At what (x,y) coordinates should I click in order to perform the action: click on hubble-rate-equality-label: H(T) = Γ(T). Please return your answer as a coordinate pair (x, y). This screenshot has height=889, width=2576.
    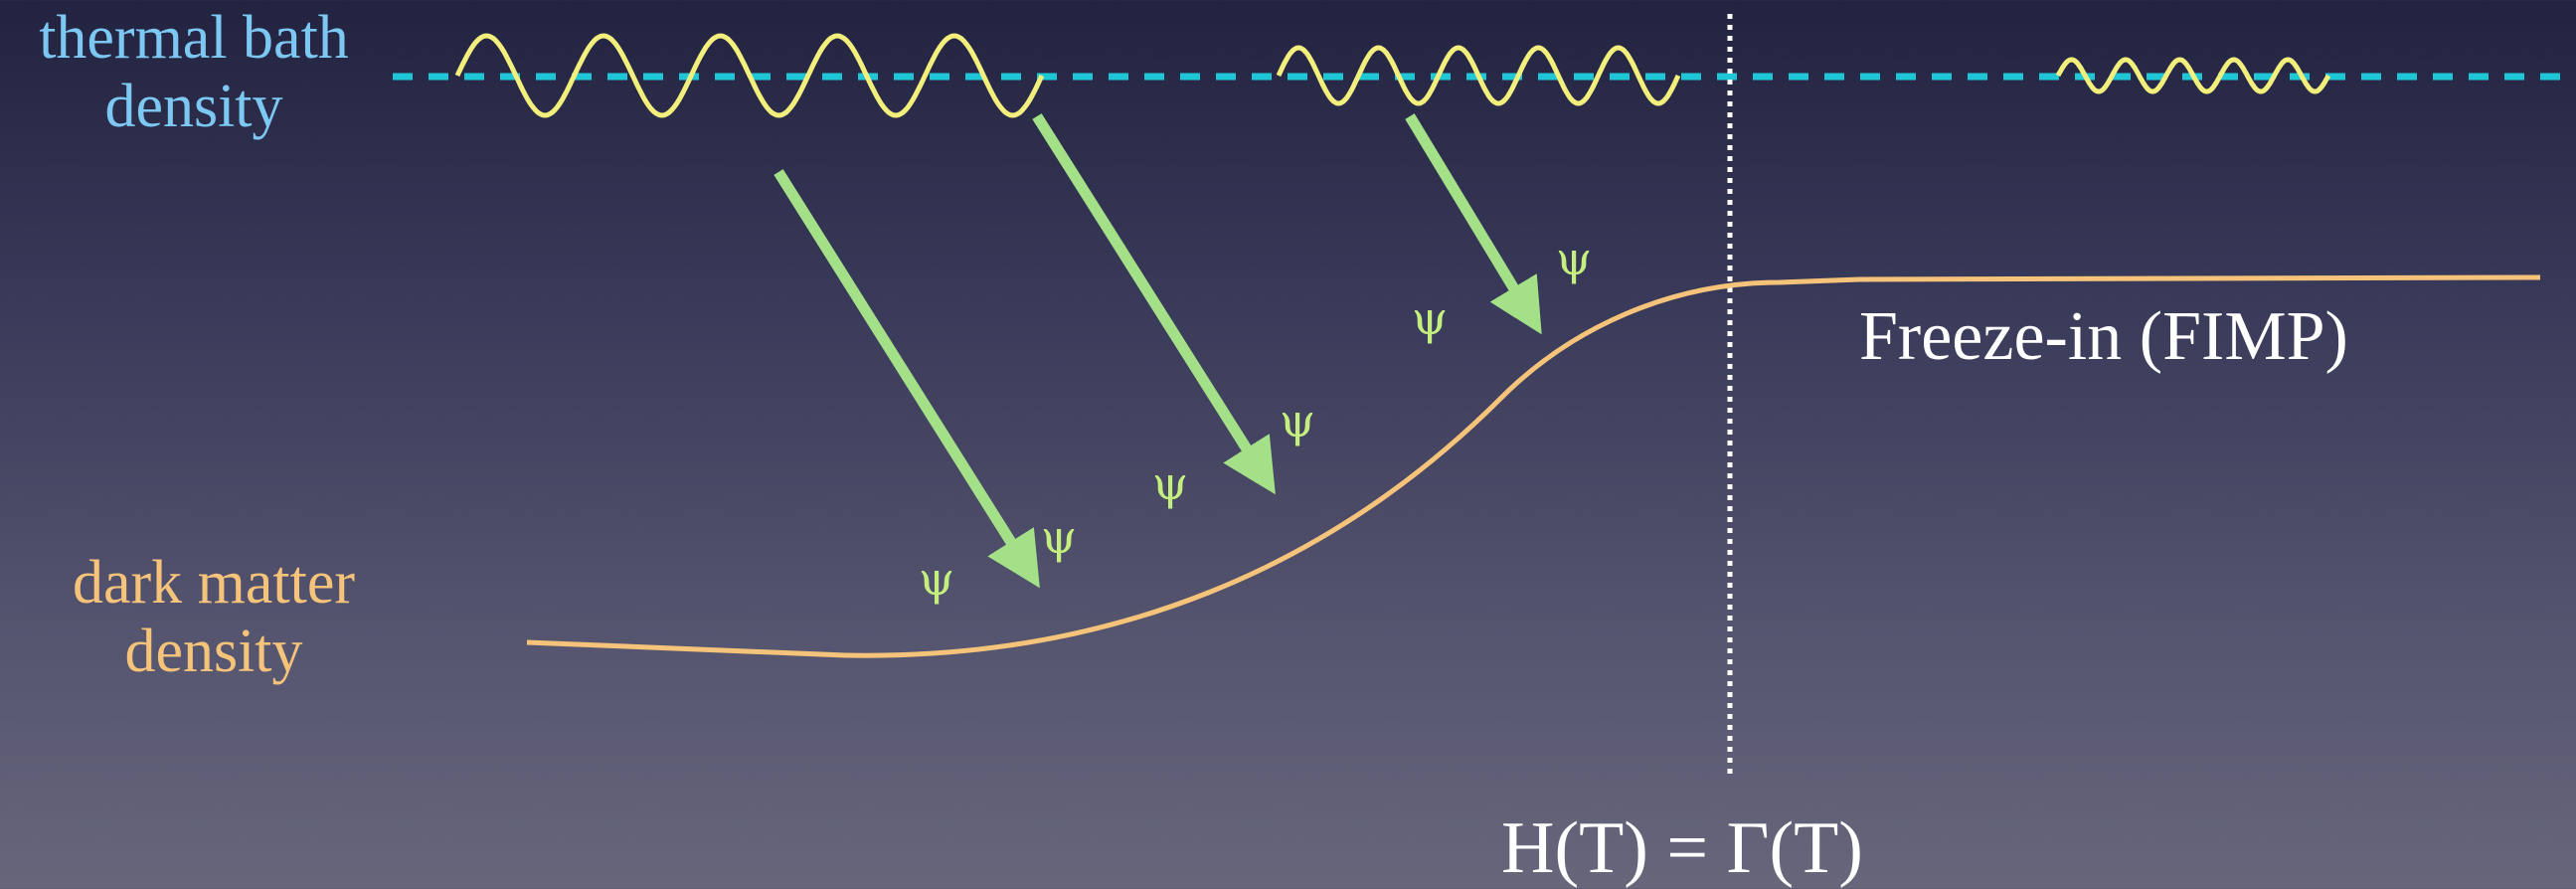
    Looking at the image, I should click on (1682, 848).